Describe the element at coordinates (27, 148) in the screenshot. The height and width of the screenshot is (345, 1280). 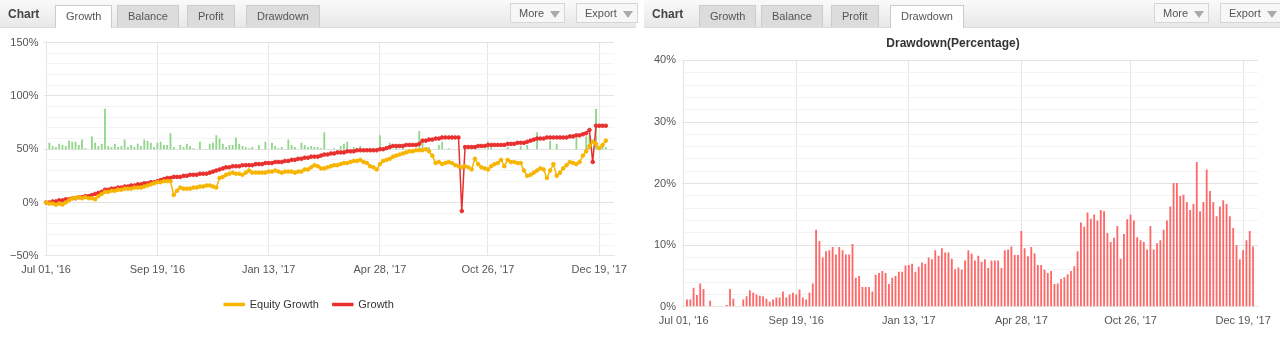
I see `y-tick-label: 50%` at that location.